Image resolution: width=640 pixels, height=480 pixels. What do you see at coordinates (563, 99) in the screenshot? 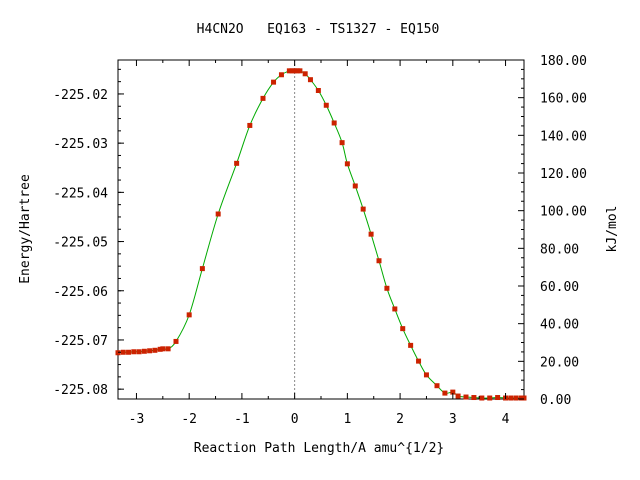
I see `y2-tick-label: 160.00` at bounding box center [563, 99].